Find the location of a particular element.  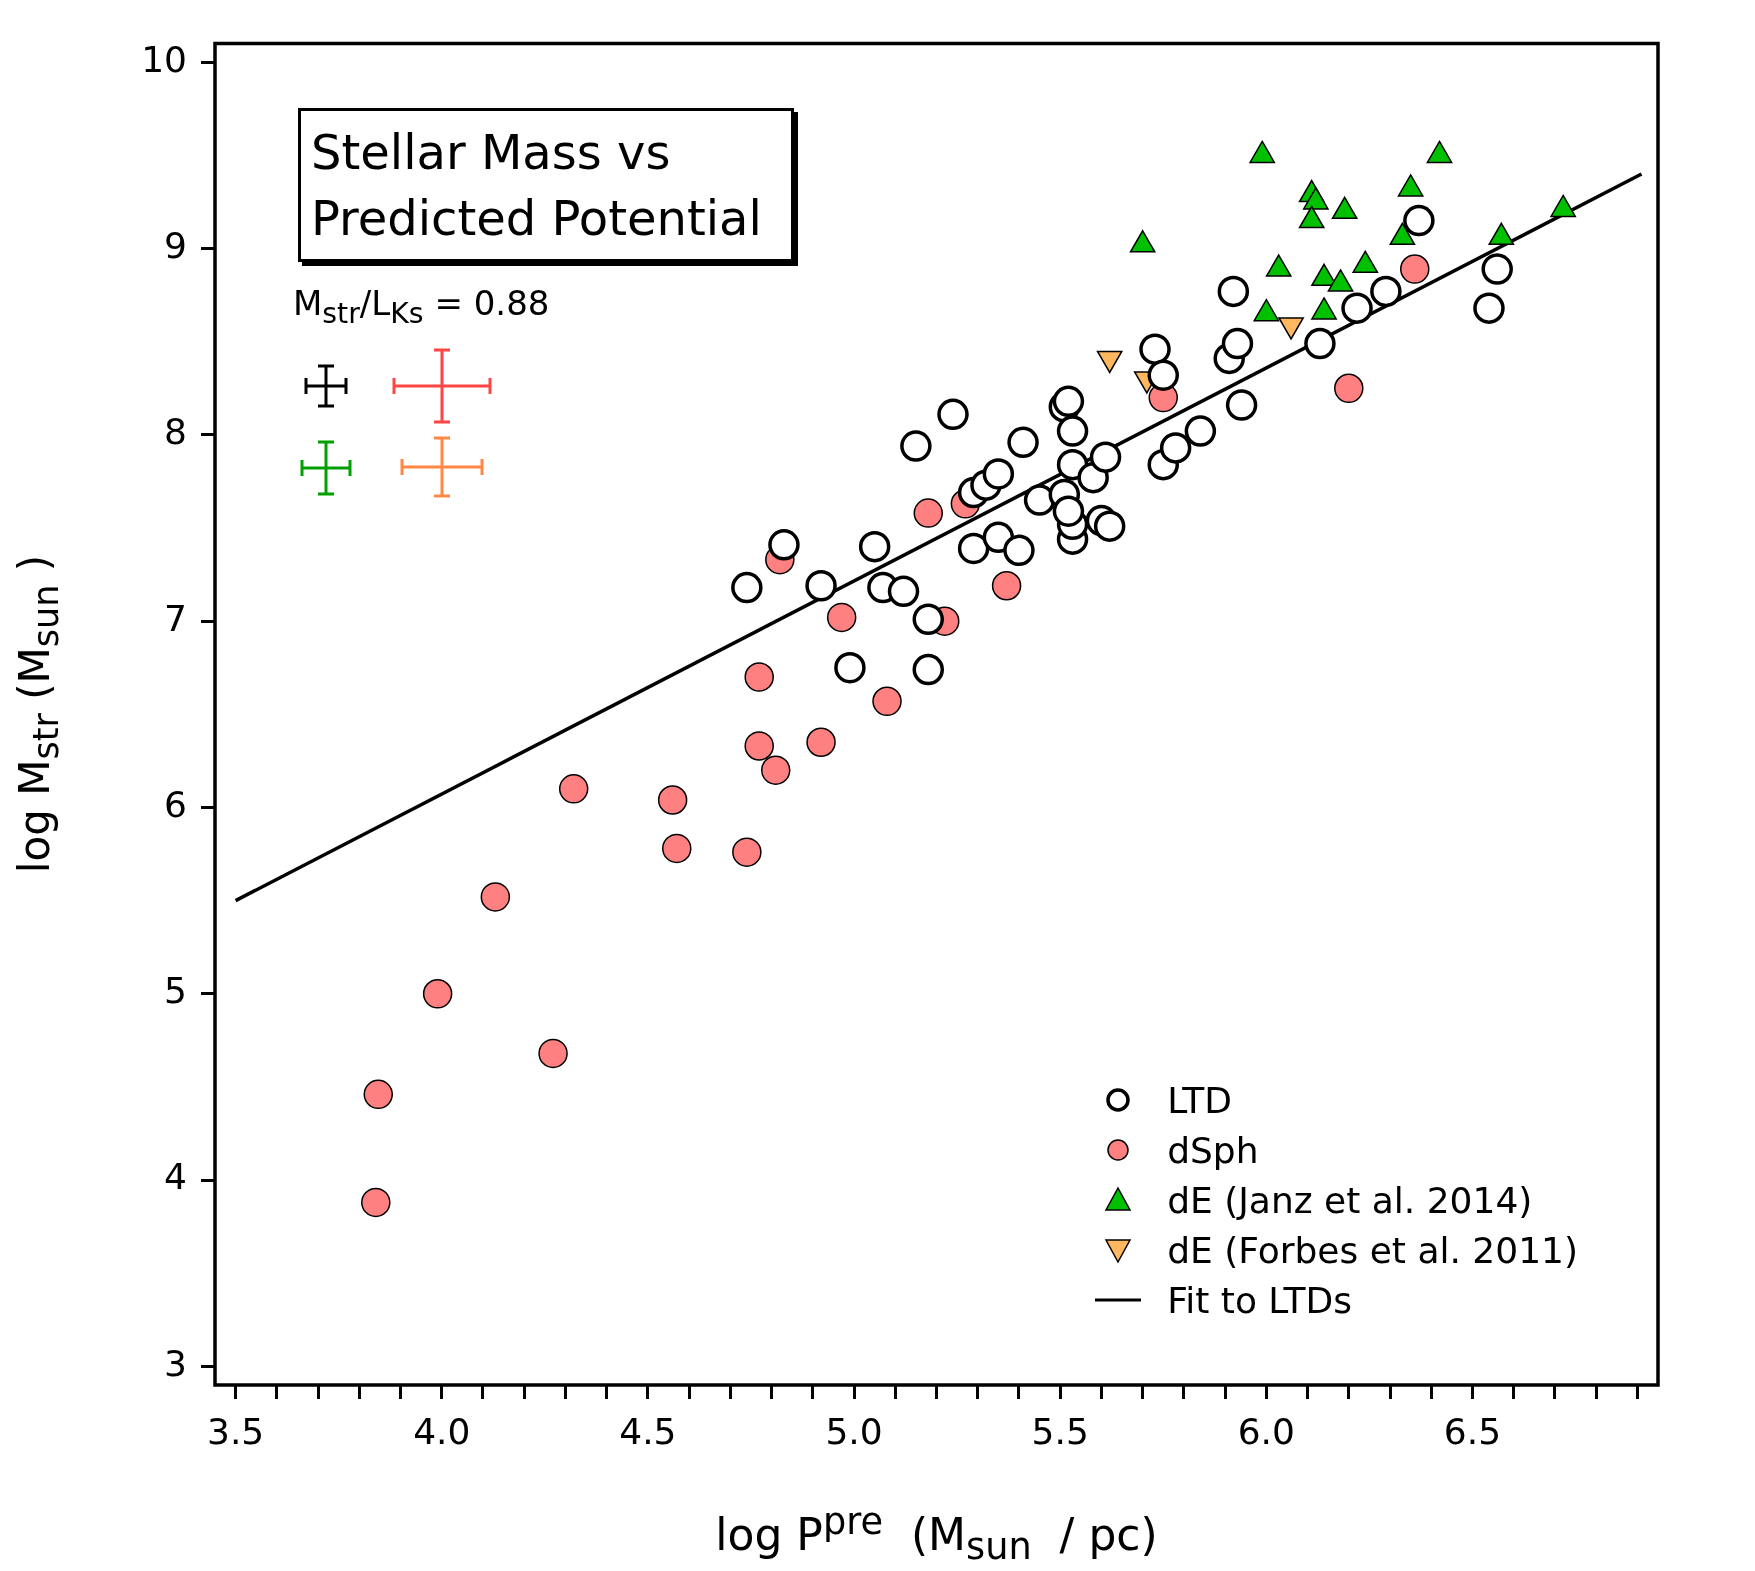

annotation: M$_{str}$/L$_{Ks}$ = 0.88 is located at coordinates (421, 306).